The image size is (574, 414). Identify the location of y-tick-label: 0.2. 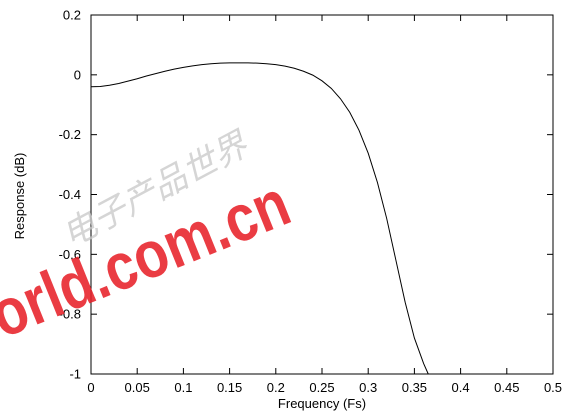
(72, 15).